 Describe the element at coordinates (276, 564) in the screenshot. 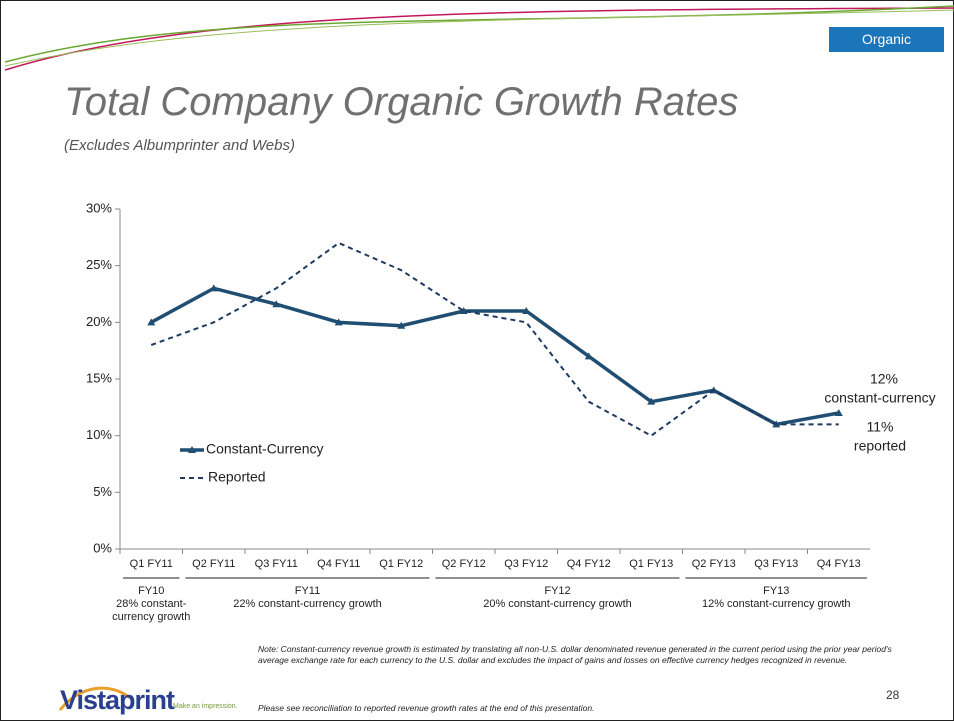

I see `x-tick-label: Q3 FY11` at that location.